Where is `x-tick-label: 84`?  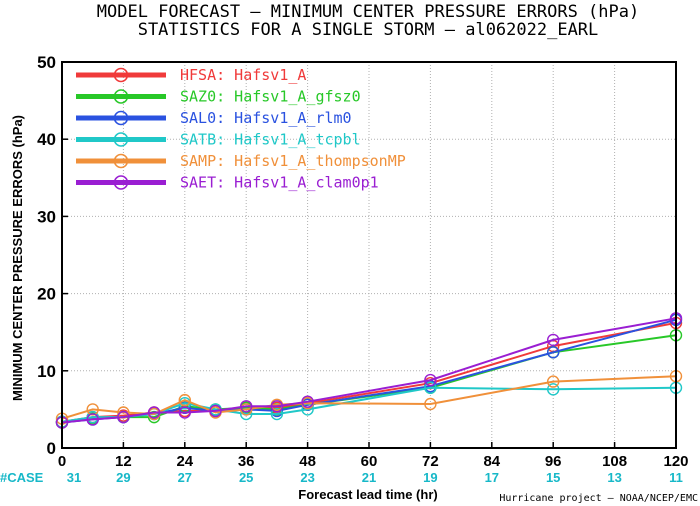
x-tick-label: 84 is located at coordinates (491, 461).